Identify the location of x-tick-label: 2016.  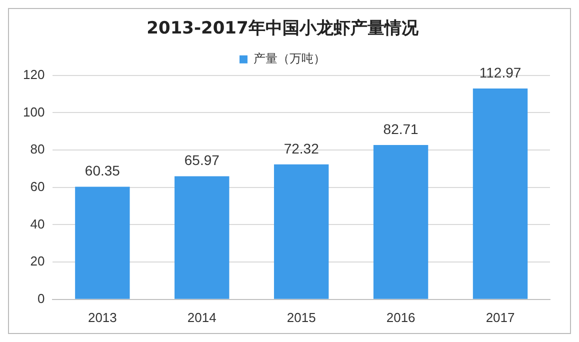
(401, 317).